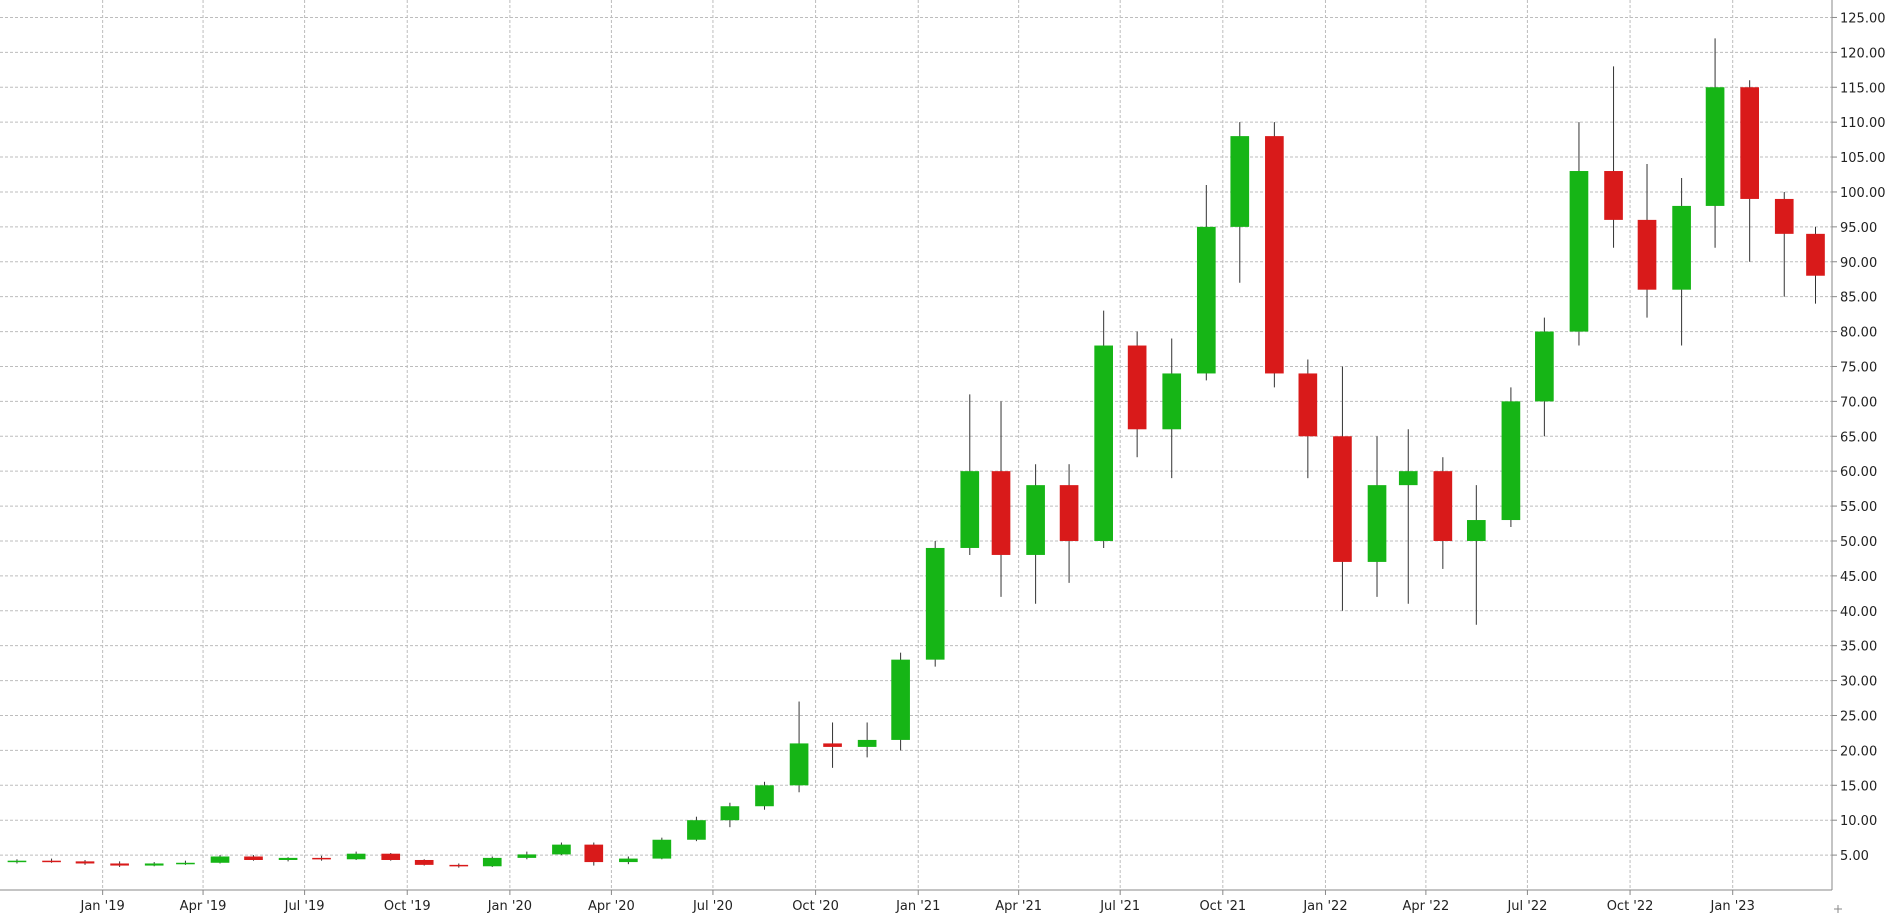 The image size is (1892, 919). I want to click on y-tick-label: 10.00, so click(1858, 821).